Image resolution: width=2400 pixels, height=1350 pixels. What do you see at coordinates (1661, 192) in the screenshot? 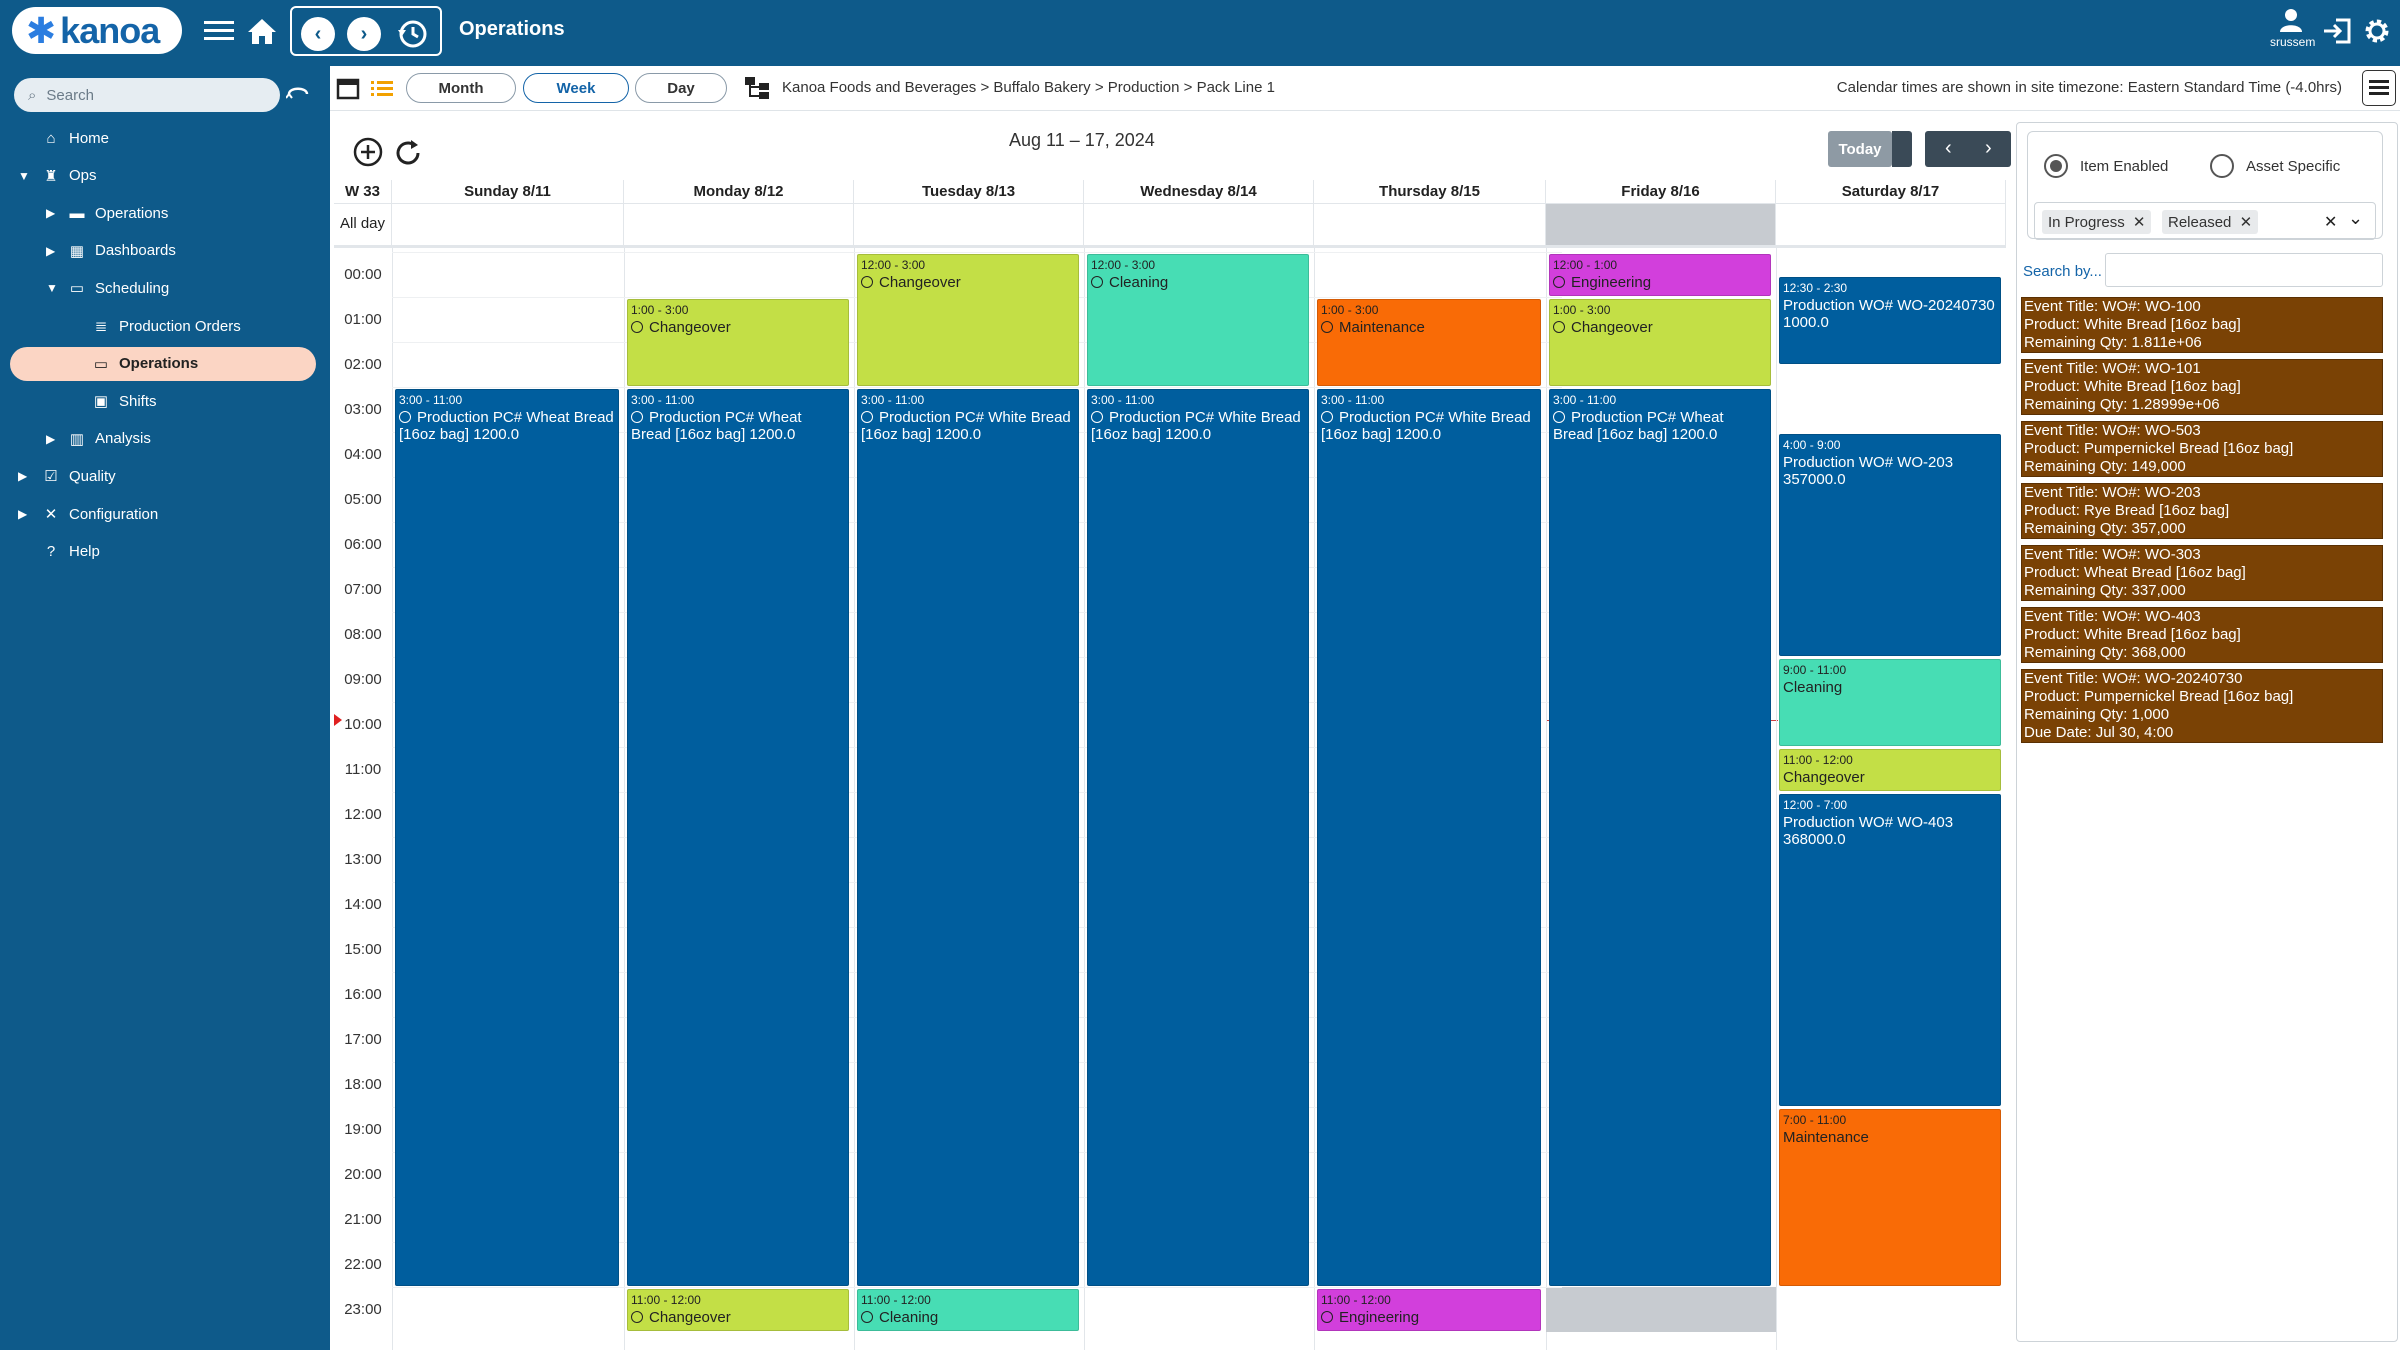
I see `day-header: Friday 8/16` at bounding box center [1661, 192].